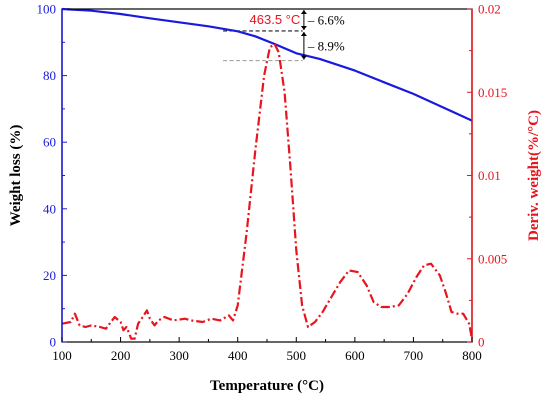 The width and height of the screenshot is (550, 400). Describe the element at coordinates (49, 75) in the screenshot. I see `left-tick-label: 80` at that location.